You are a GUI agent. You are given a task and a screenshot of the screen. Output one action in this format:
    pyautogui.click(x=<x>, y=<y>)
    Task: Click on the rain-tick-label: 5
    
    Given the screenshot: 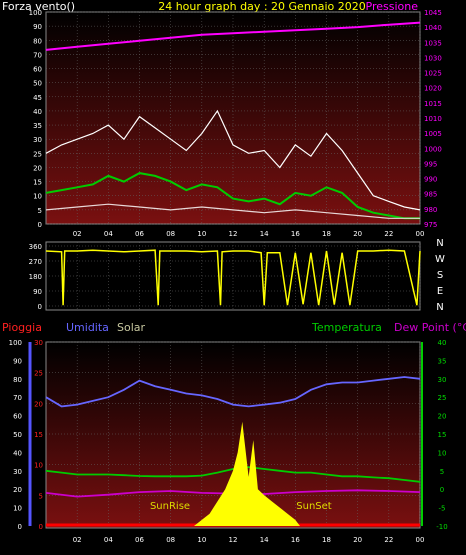 What is the action you would take?
    pyautogui.click(x=41, y=496)
    